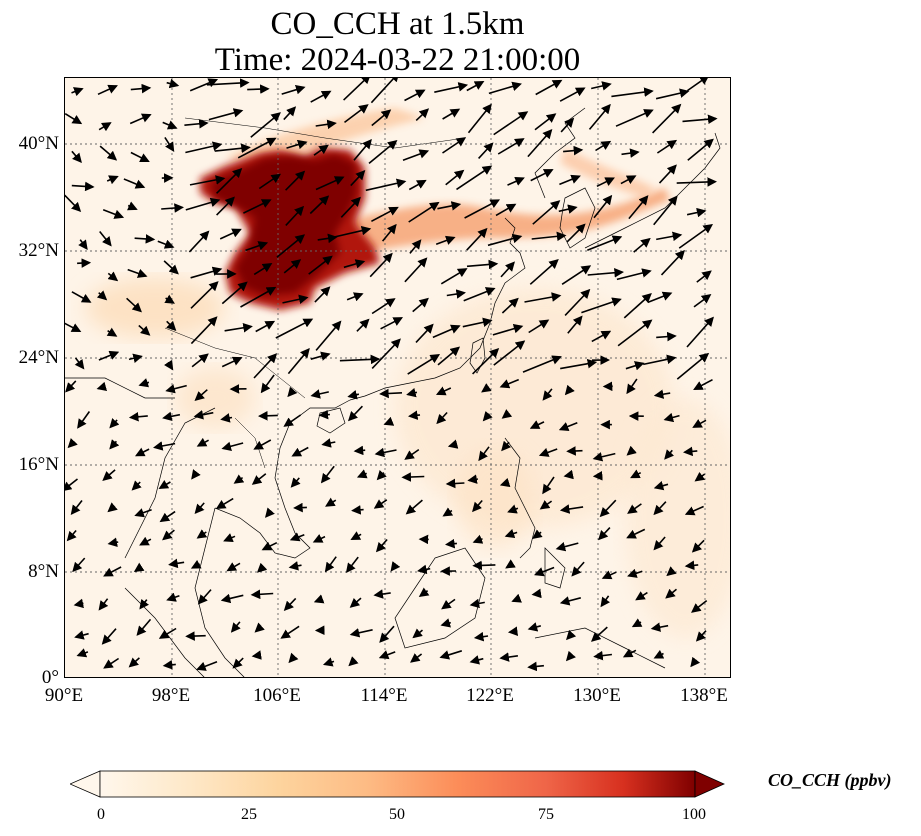 This screenshot has height=836, width=921. I want to click on lat-tick-16n: 16°N, so click(38, 464).